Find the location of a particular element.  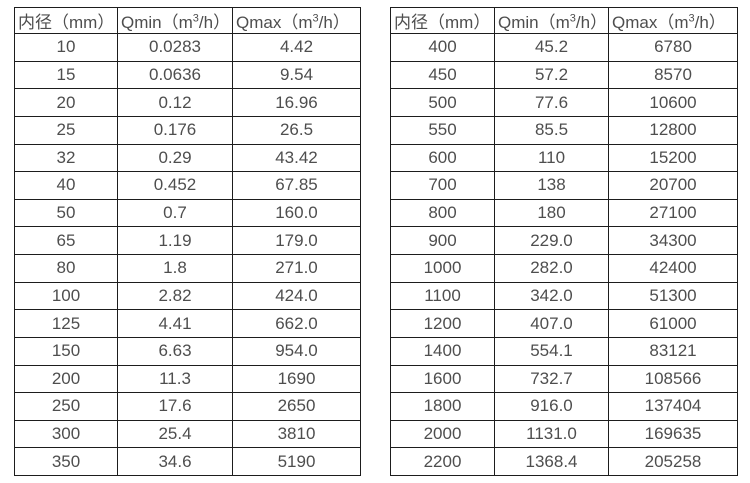

table-row: 50 0.7 160.0 is located at coordinates (187, 213).